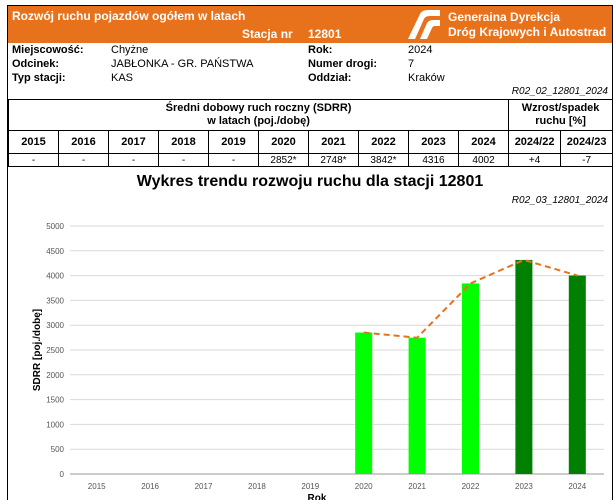 This screenshot has width=616, height=500. What do you see at coordinates (55, 226) in the screenshot?
I see `y-tick-label-5000: 5000` at bounding box center [55, 226].